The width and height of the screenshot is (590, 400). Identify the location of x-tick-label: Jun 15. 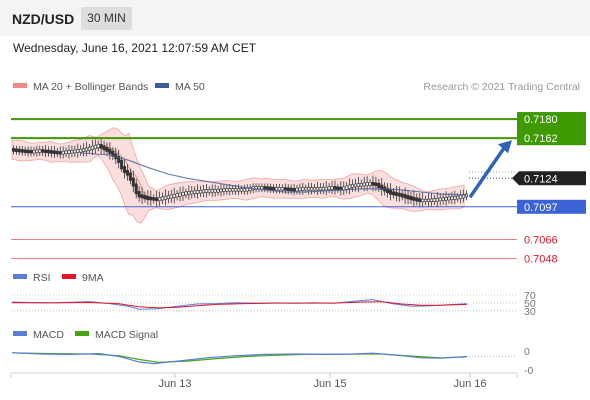
(329, 384).